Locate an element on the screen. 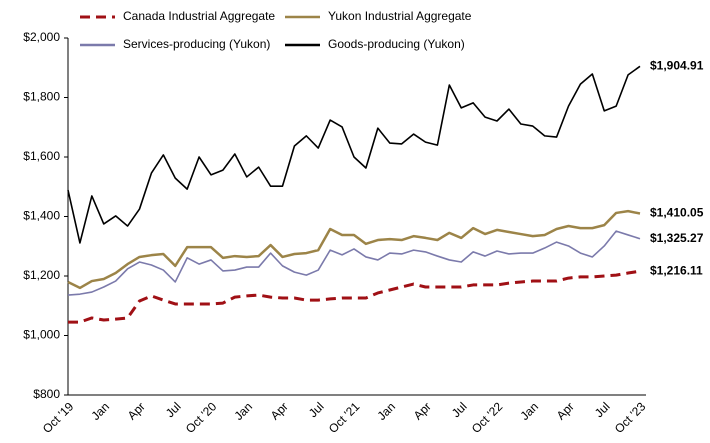 The image size is (710, 443). y-tick-label: $800 is located at coordinates (46, 394).